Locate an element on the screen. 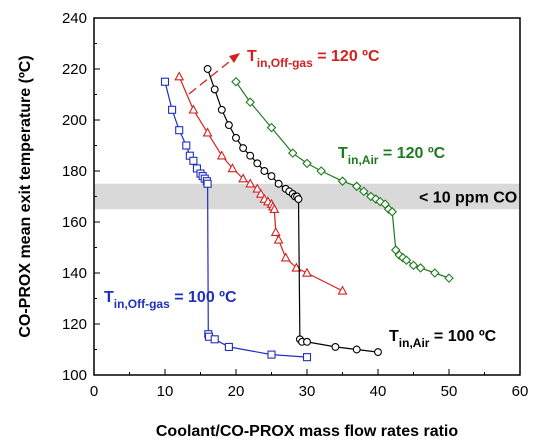 The height and width of the screenshot is (441, 534). y-axis-label: CO-PROX mean exit temperature (ºC) is located at coordinates (25, 196).